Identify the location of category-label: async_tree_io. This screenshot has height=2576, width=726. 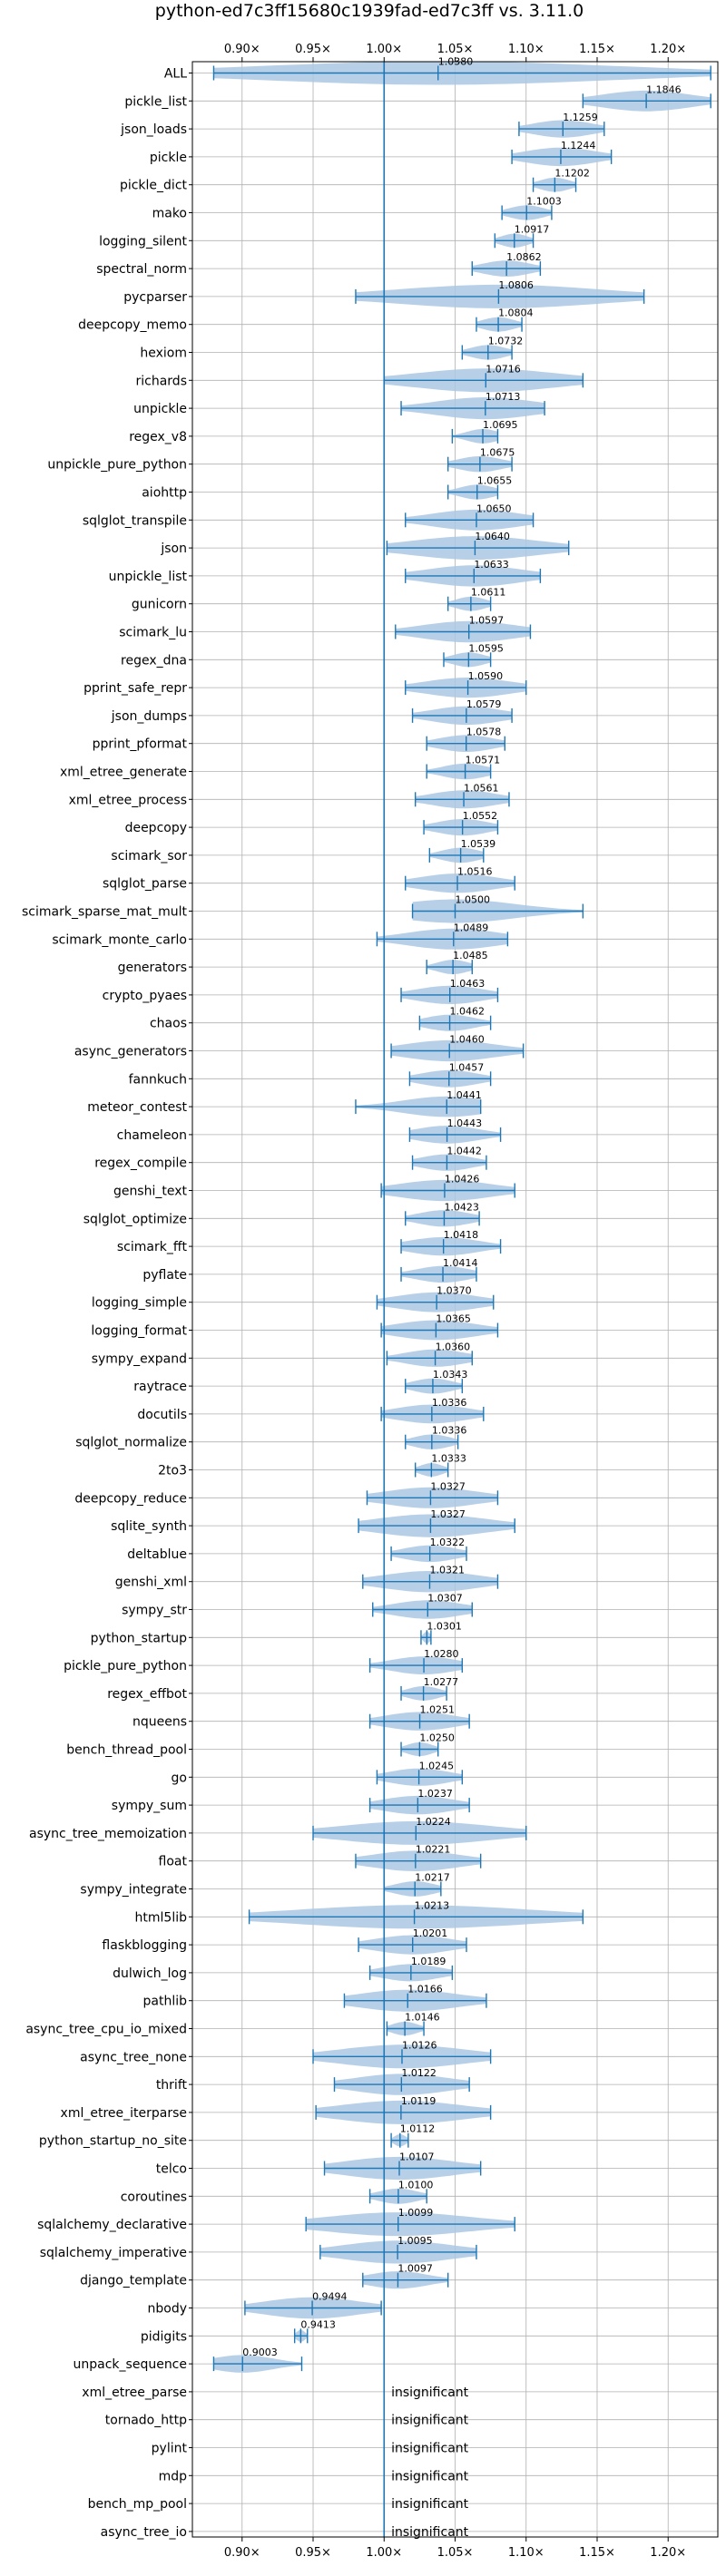
(144, 2532).